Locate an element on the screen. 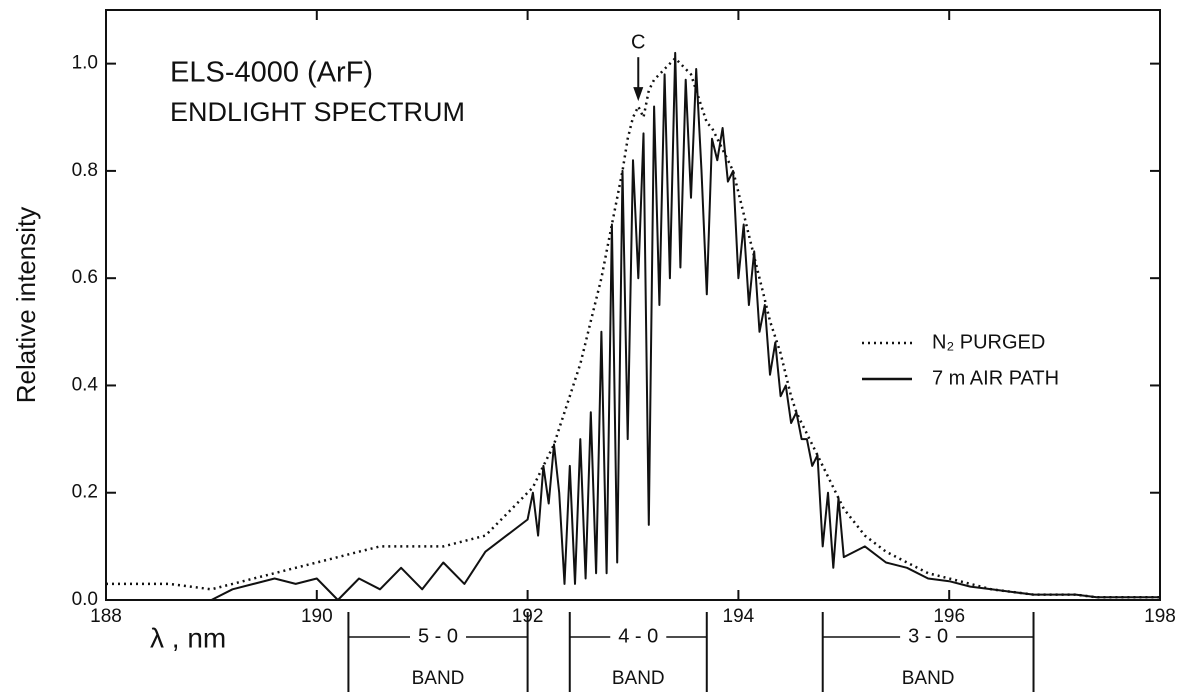 This screenshot has height=692, width=1186. x-tick-label: 198 is located at coordinates (1160, 616).